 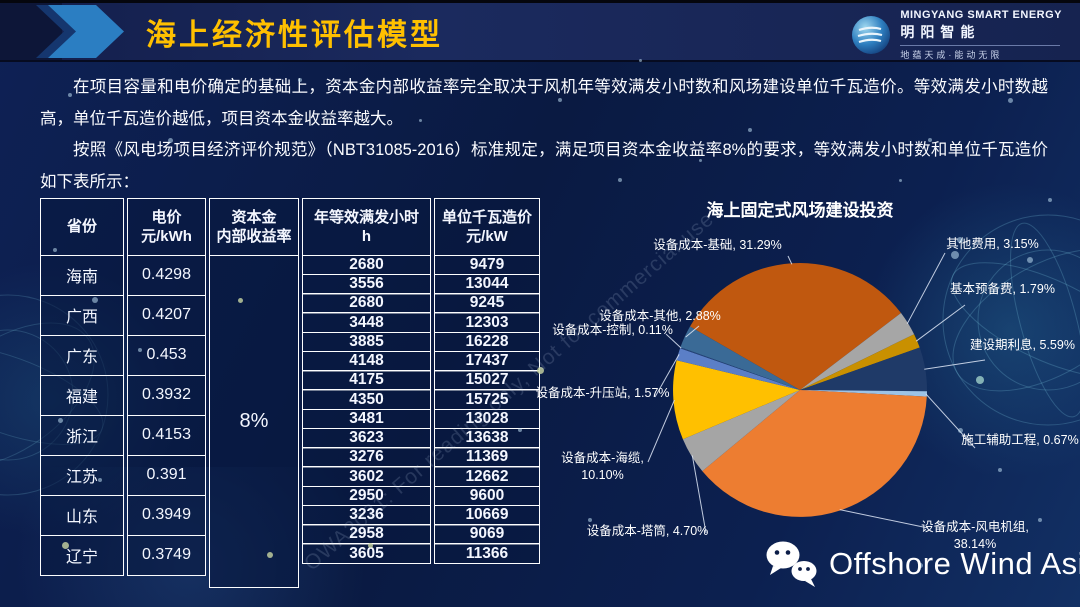 I want to click on table-cell: 3481, so click(x=366, y=419).